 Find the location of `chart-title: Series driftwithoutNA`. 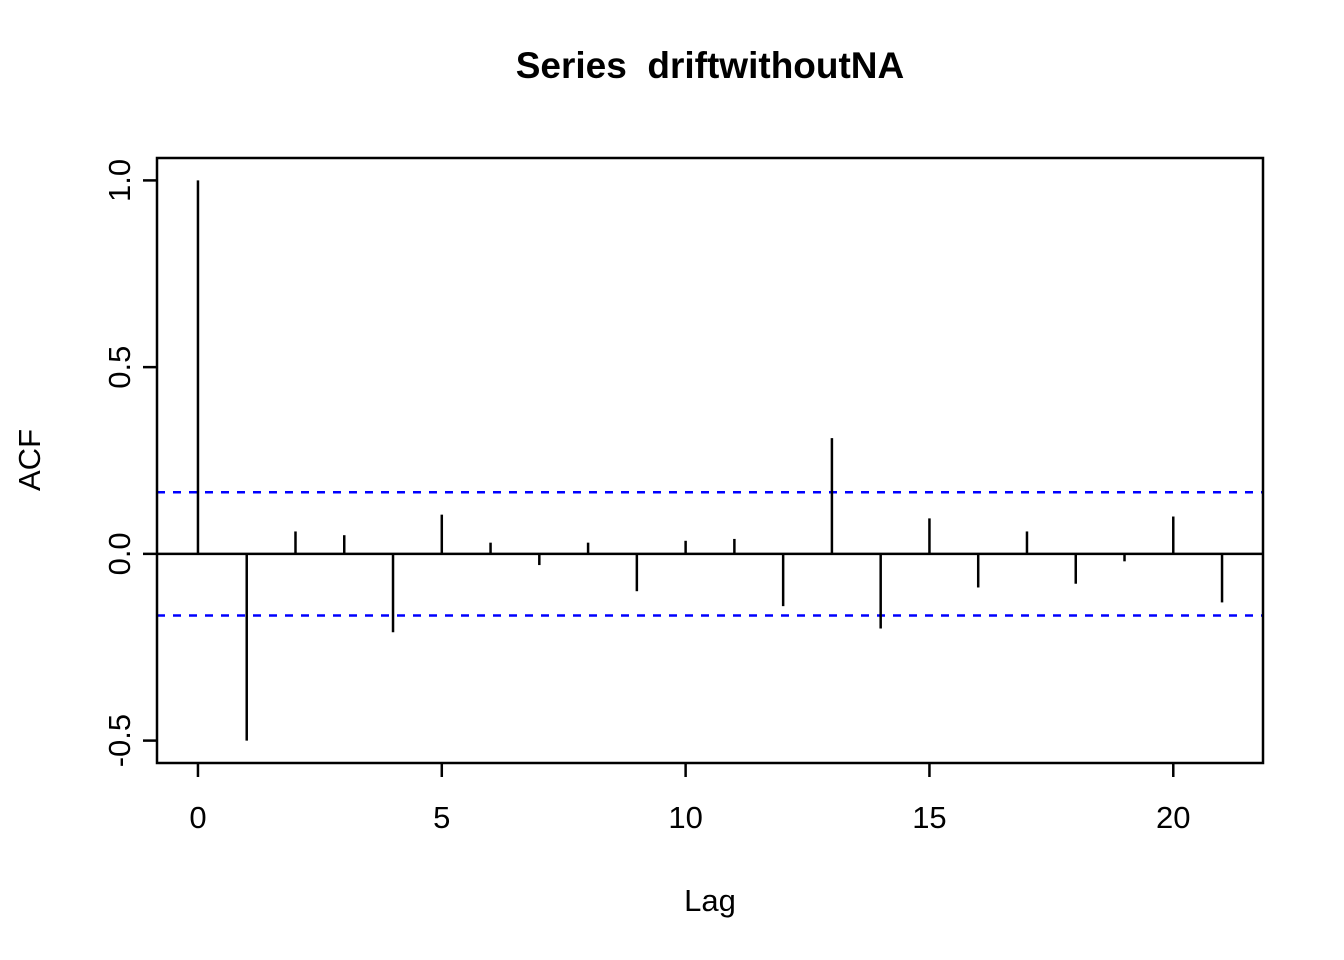

chart-title: Series driftwithoutNA is located at coordinates (710, 65).